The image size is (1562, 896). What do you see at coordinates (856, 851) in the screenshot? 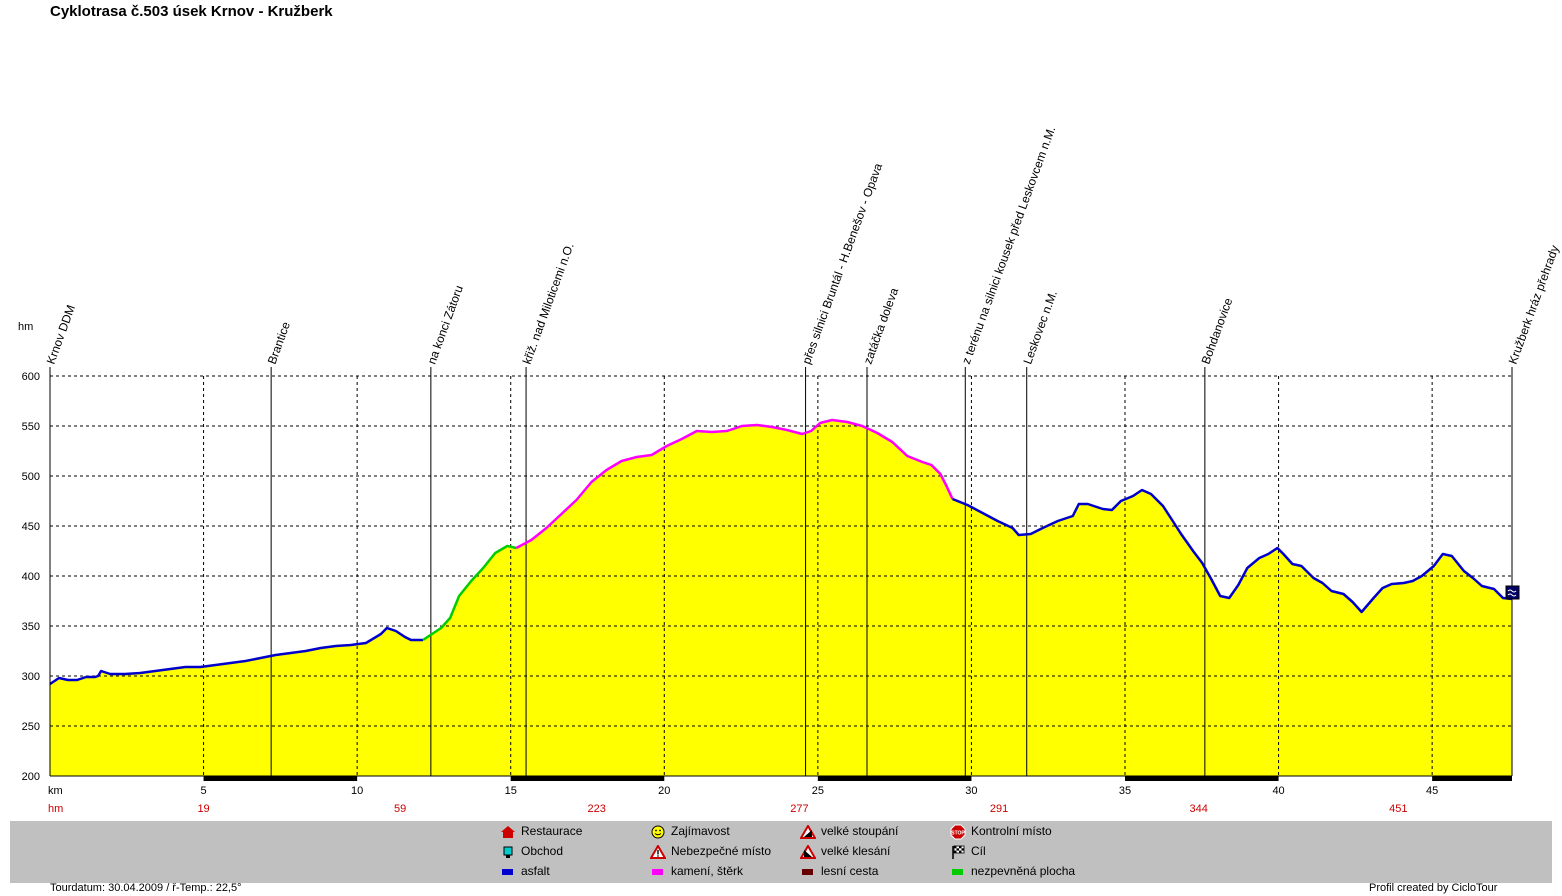
I see `legend-label: velké klesání` at bounding box center [856, 851].